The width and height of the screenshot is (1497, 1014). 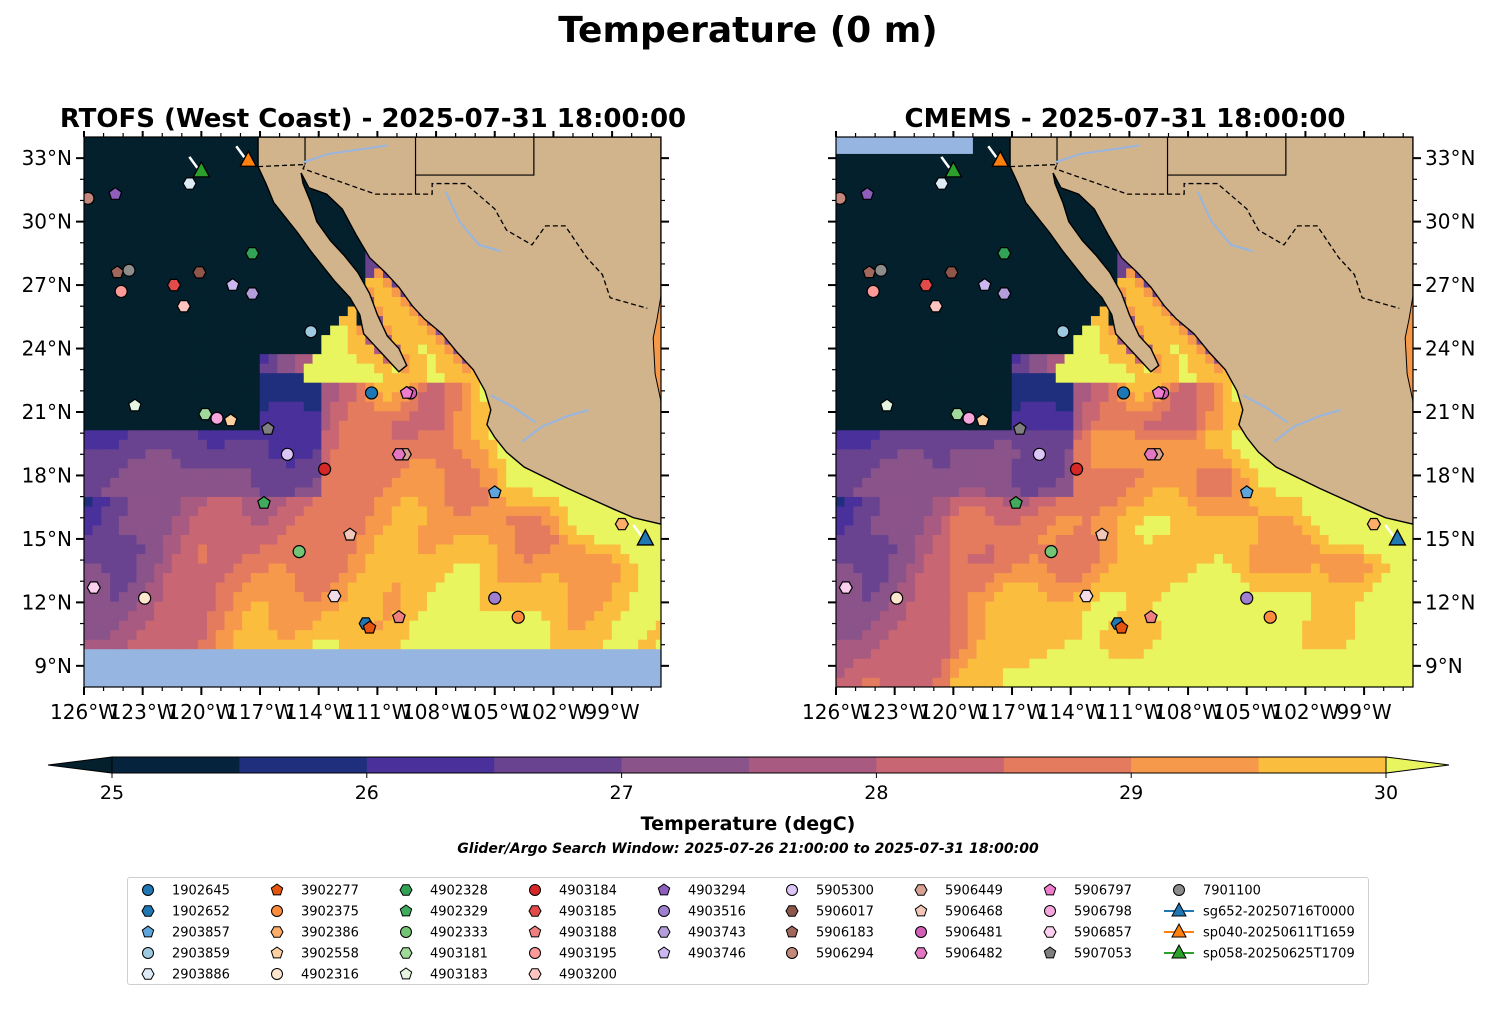 What do you see at coordinates (940, 765) in the screenshot?
I see `colorbar-segment` at bounding box center [940, 765].